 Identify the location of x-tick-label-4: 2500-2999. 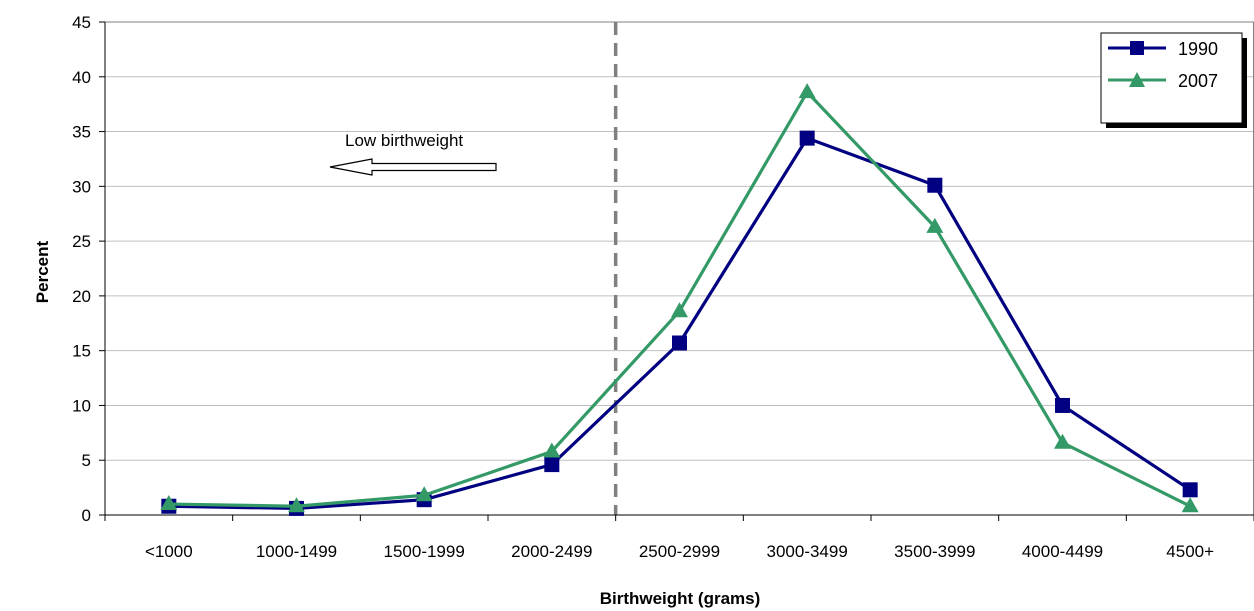
(679, 551).